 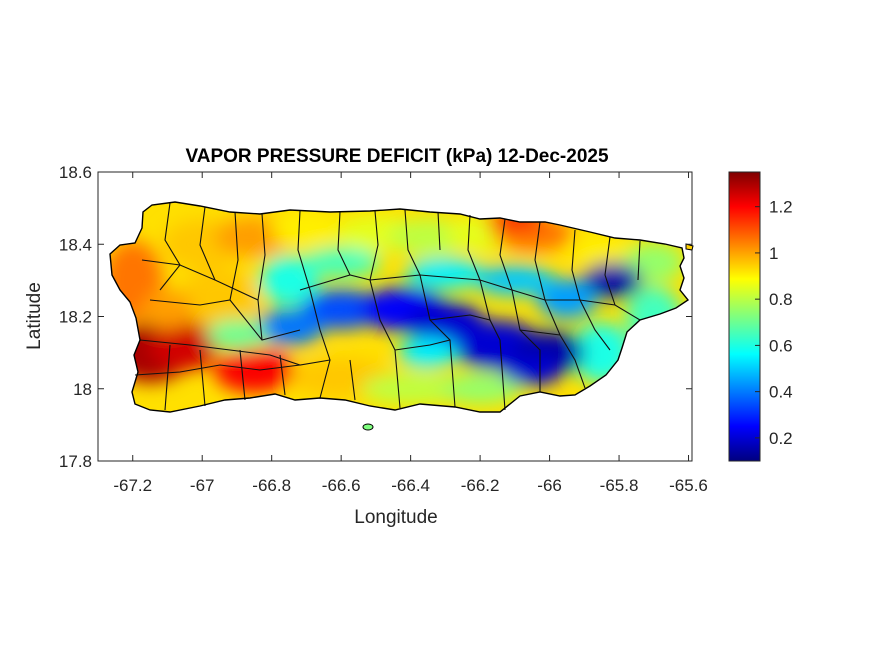 What do you see at coordinates (744, 316) in the screenshot?
I see `colorbar` at bounding box center [744, 316].